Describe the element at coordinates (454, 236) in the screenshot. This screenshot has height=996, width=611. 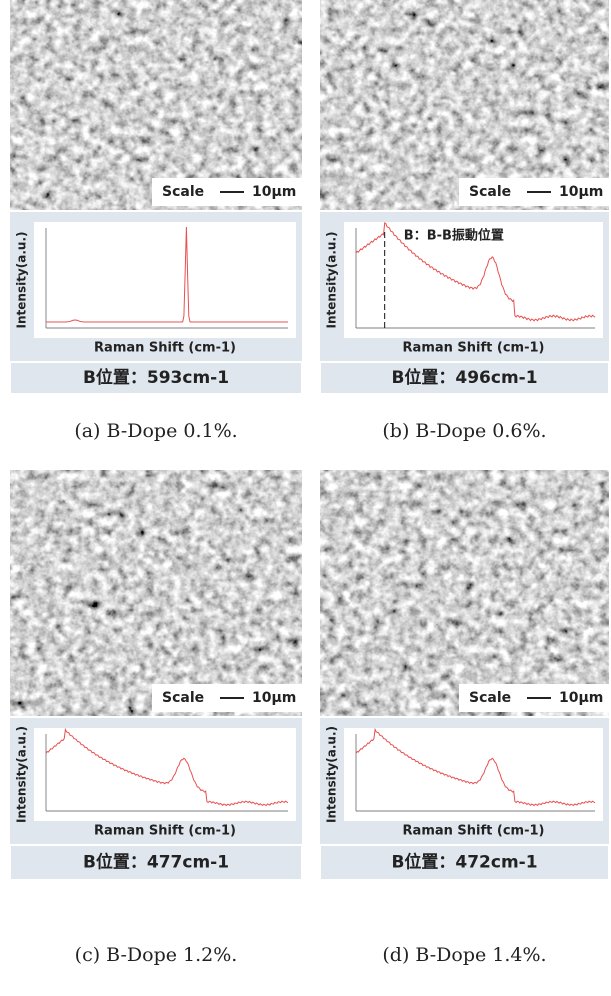
I see `annotation: B：B-B振動位置` at that location.